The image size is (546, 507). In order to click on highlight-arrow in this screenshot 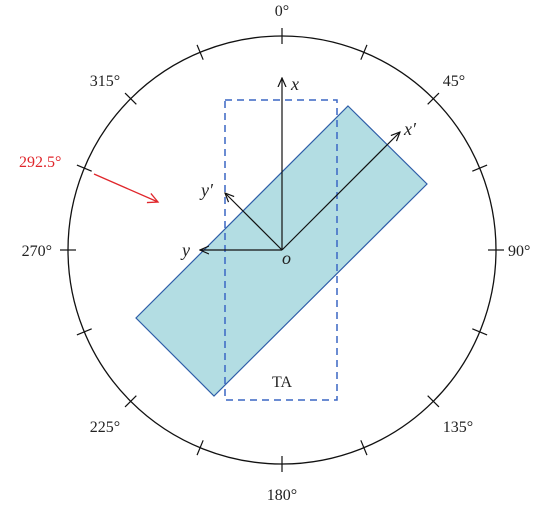, I will do `click(125, 187)`.